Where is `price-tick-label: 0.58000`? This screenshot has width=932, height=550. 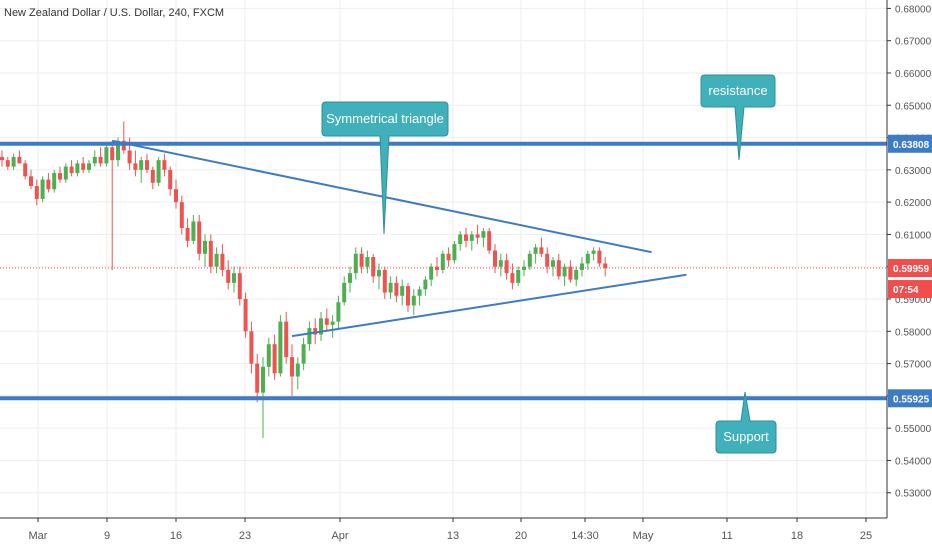
price-tick-label: 0.58000 is located at coordinates (913, 332).